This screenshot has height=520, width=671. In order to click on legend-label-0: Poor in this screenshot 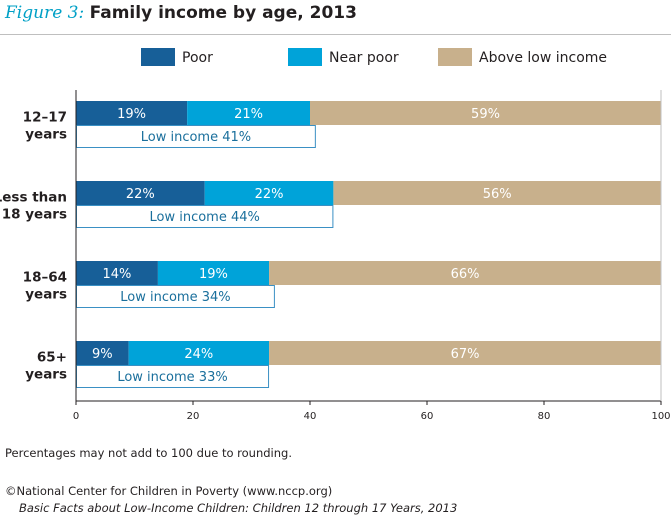, I will do `click(197, 58)`.